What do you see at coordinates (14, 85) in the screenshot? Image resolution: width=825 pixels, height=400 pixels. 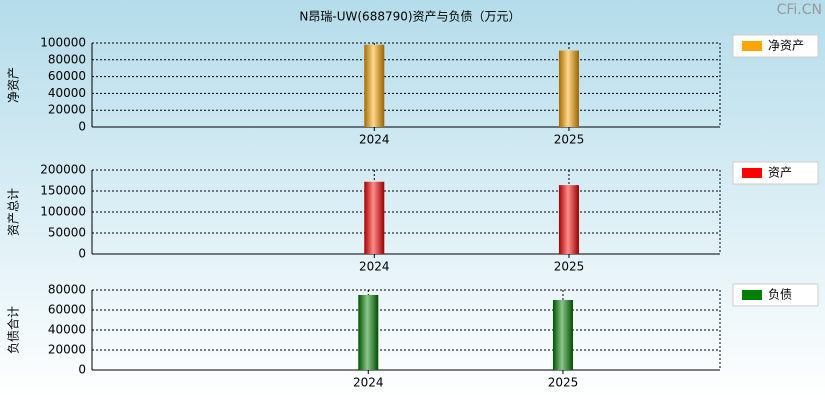 I see `y-axis-label: 净资产` at bounding box center [14, 85].